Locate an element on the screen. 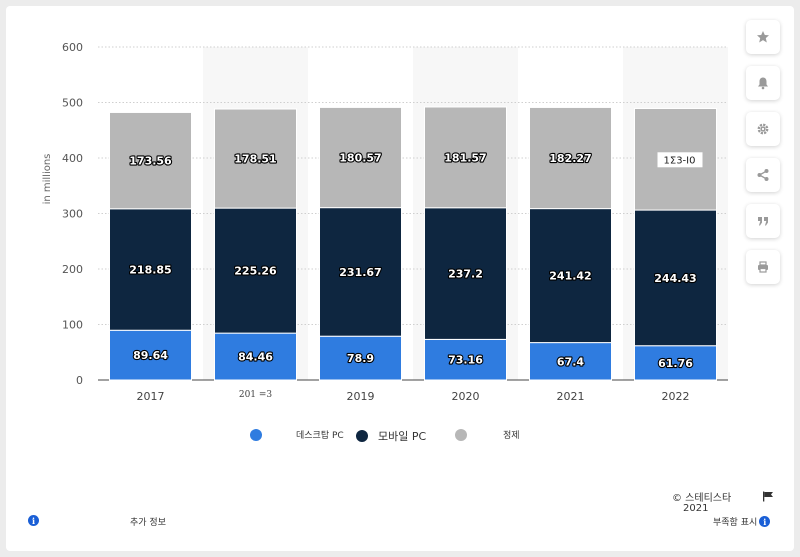 The height and width of the screenshot is (557, 800). data-label: 84.46 is located at coordinates (255, 357).